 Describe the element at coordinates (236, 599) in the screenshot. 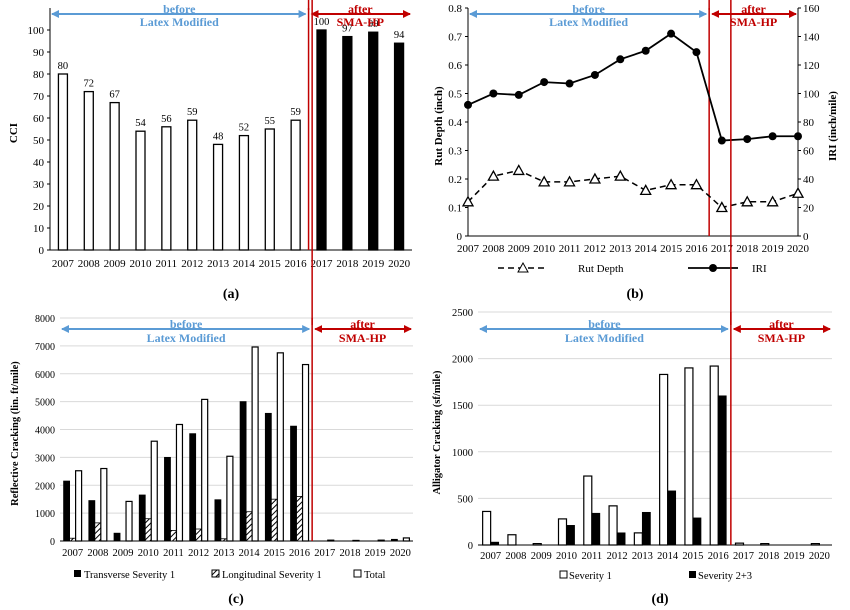

I see `panel-caption-c: (c)` at that location.